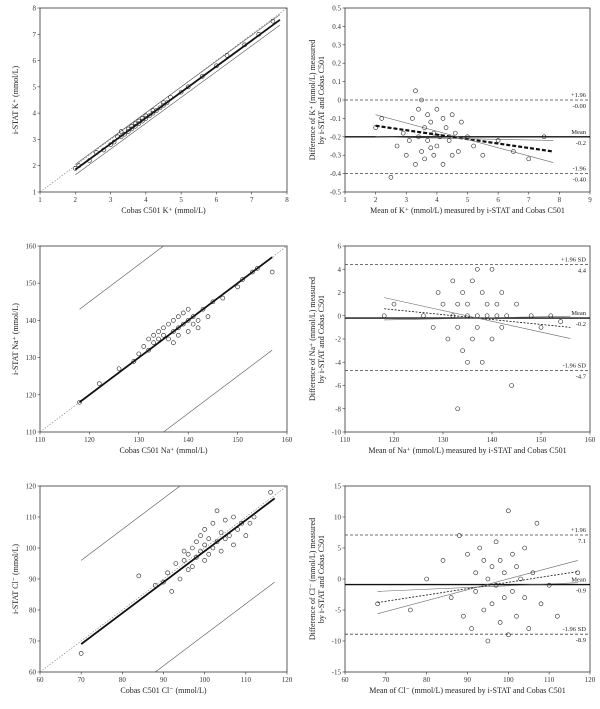 The height and width of the screenshot is (709, 600). What do you see at coordinates (146, 200) in the screenshot?
I see `x-tick-label: 4` at bounding box center [146, 200].